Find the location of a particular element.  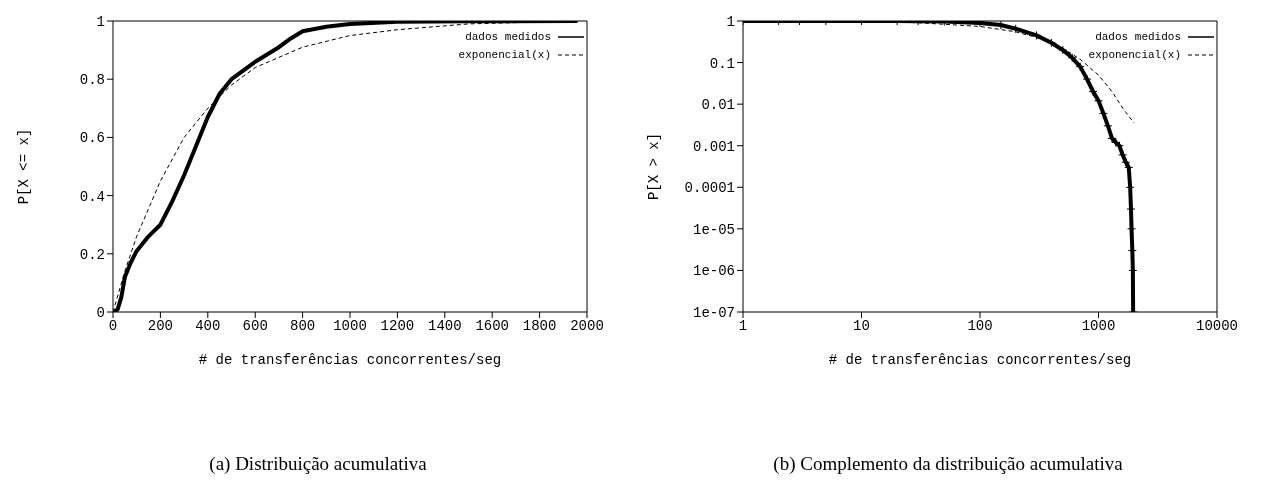

x-tick-label: 2000 is located at coordinates (587, 325).